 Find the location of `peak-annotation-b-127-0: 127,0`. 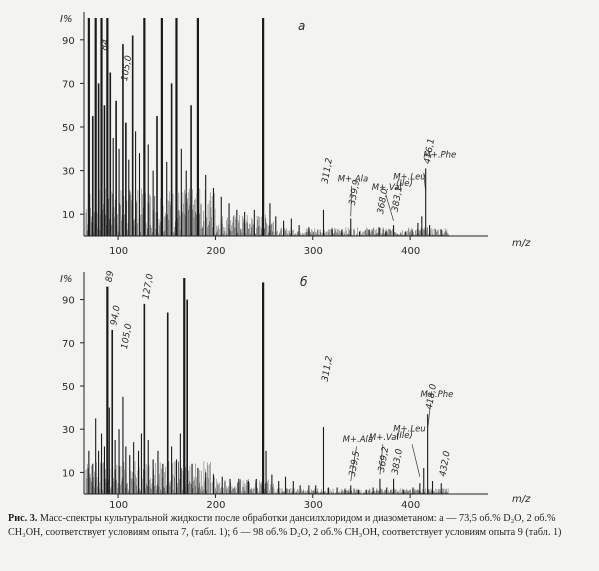

peak-annotation-b-127-0: 127,0 is located at coordinates (148, 286).